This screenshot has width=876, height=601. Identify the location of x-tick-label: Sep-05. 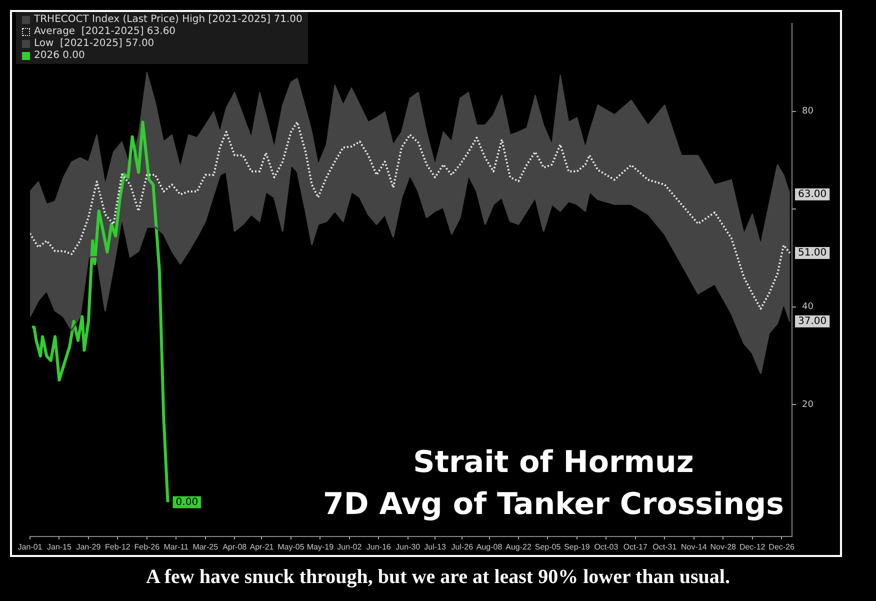
(548, 547).